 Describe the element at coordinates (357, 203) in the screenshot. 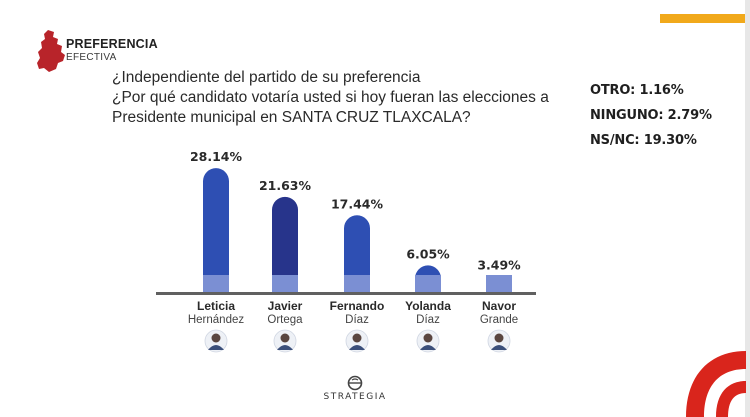

I see `data-label: 17.44%` at that location.